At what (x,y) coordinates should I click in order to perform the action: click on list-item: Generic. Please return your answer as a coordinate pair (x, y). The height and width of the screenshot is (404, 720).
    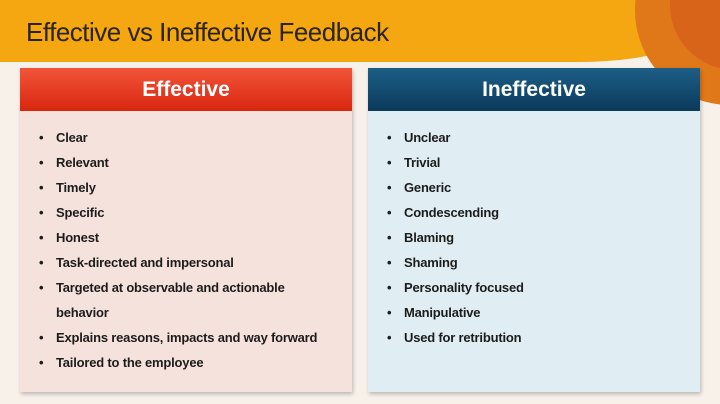
    Looking at the image, I should click on (533, 187).